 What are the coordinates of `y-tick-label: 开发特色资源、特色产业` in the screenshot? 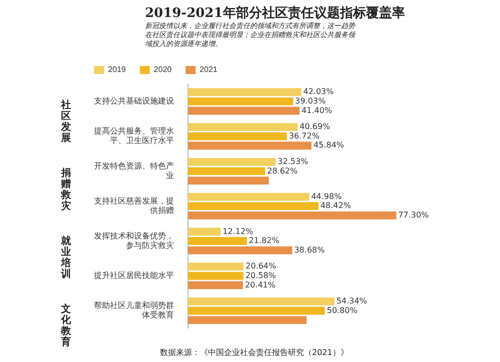 It's located at (134, 170).